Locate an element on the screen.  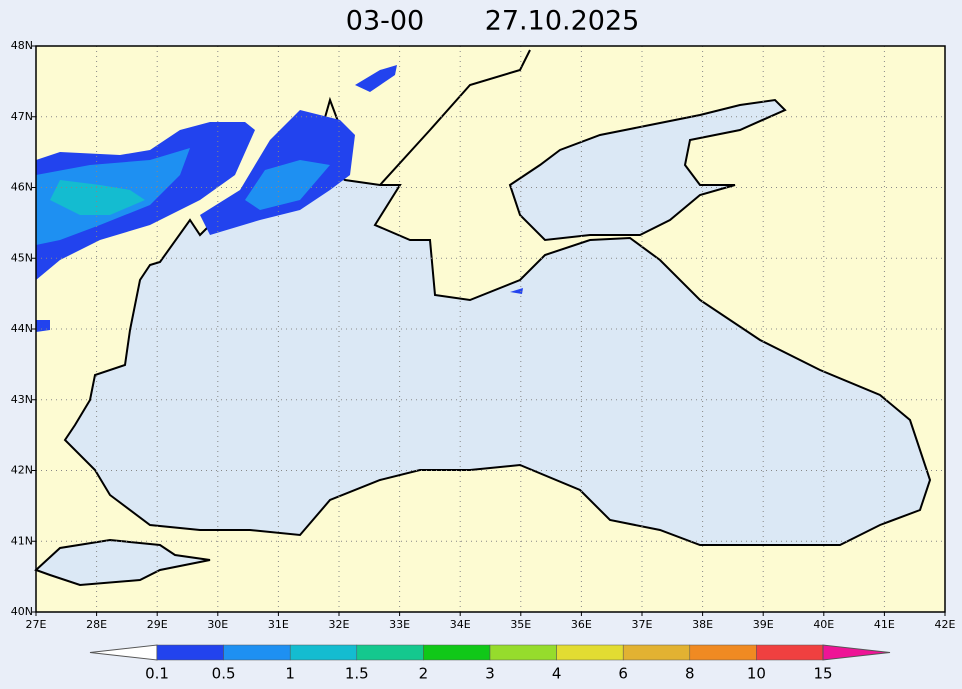
sea-of-azov is located at coordinates (647, 170).